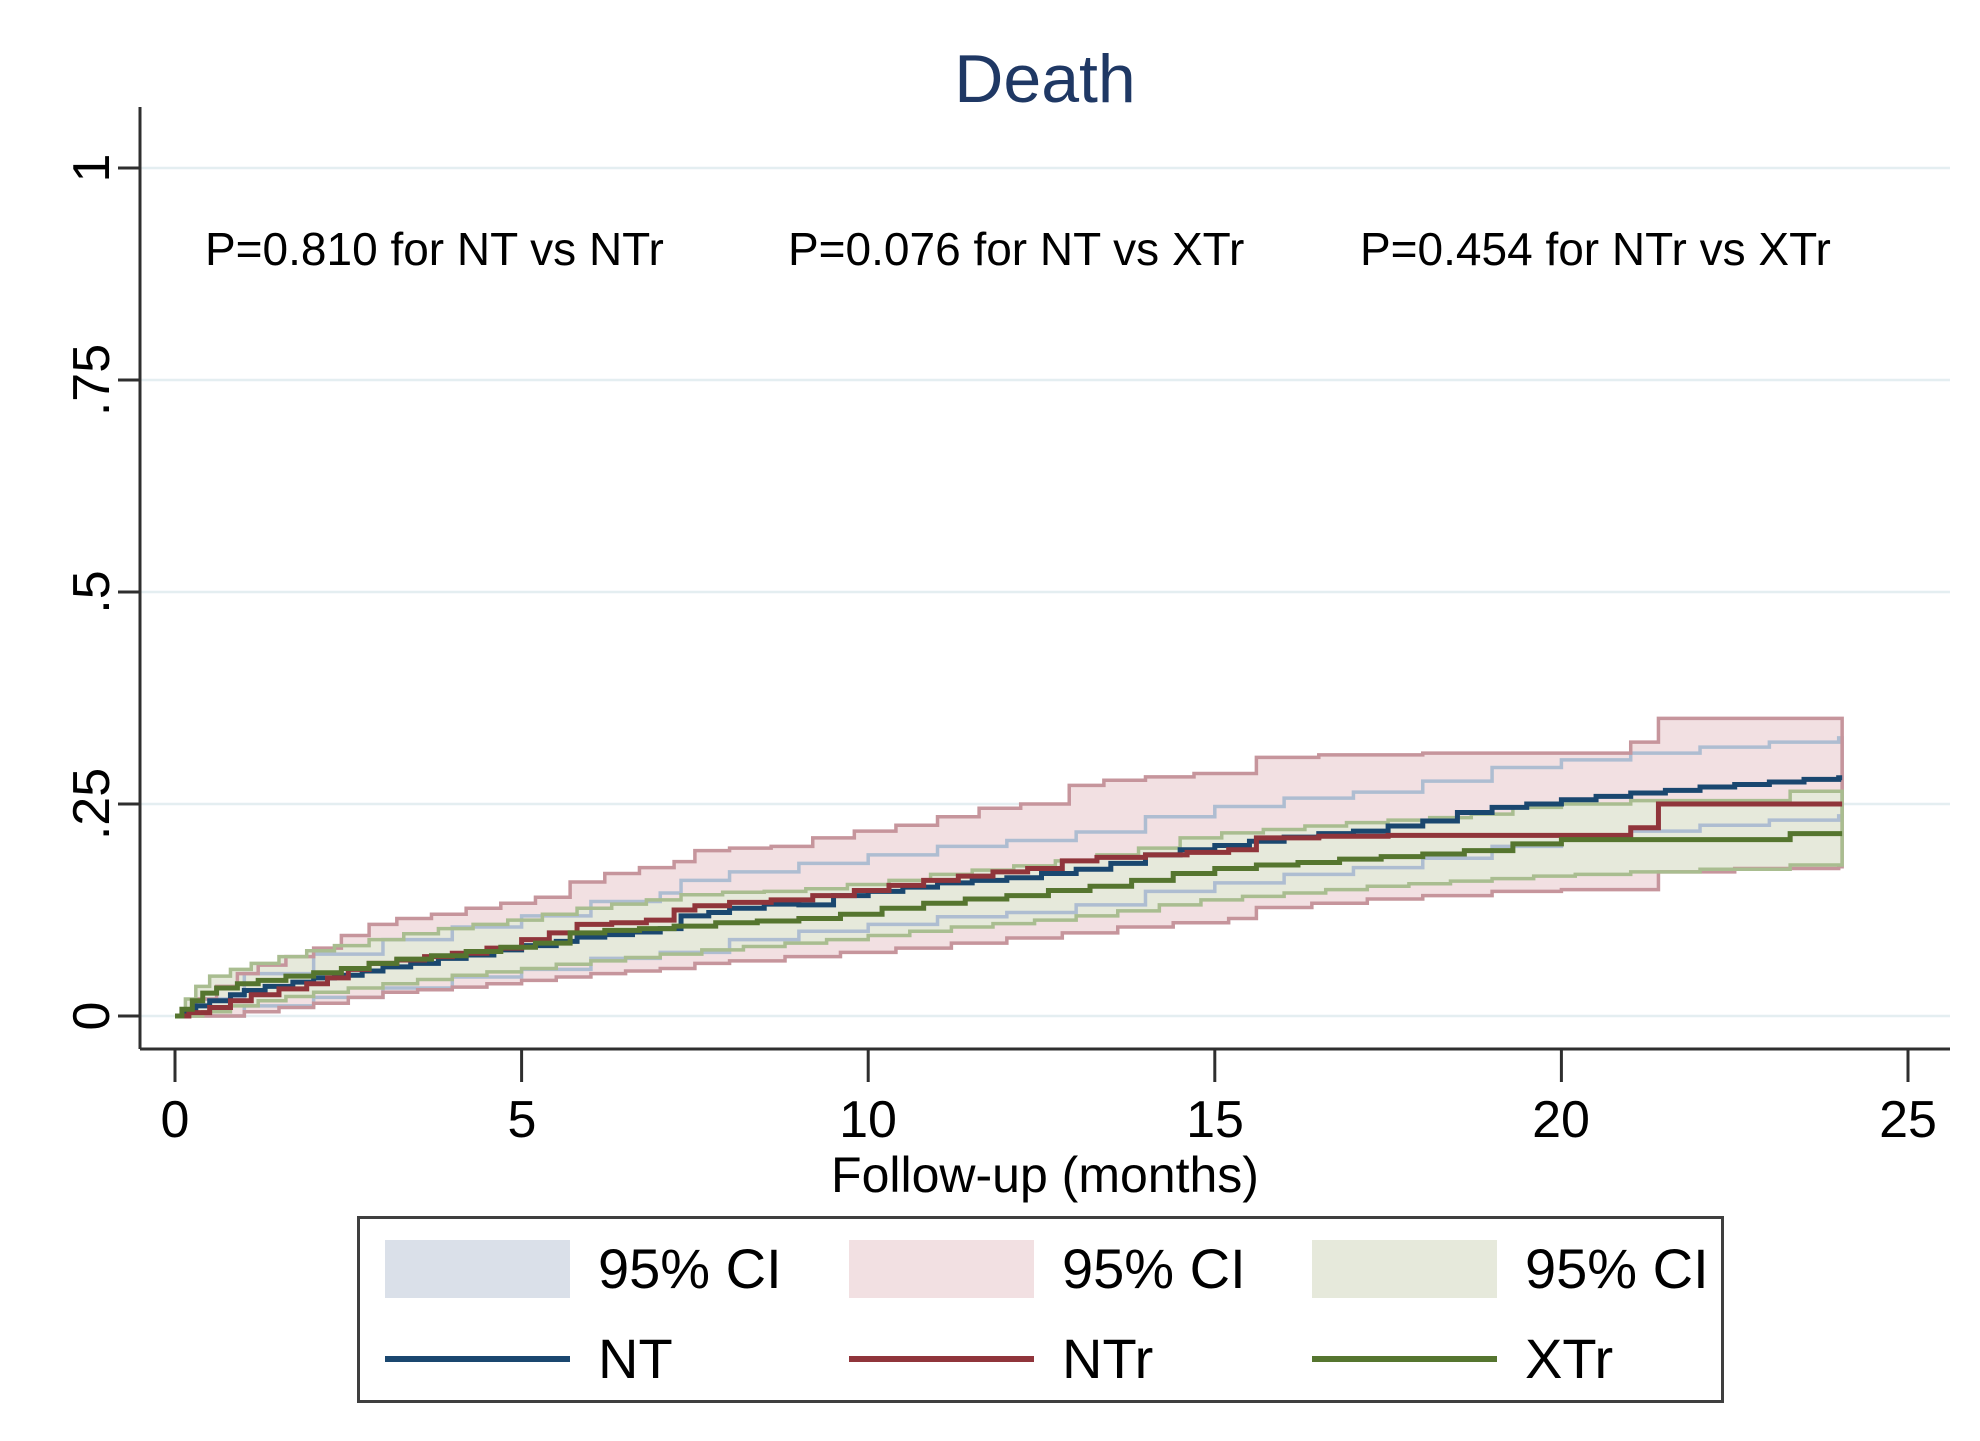 The image size is (1980, 1441). Describe the element at coordinates (434, 249) in the screenshot. I see `pvalue-annotation-nt-vs-ntr: P=0.810 for NT vs NTr` at that location.